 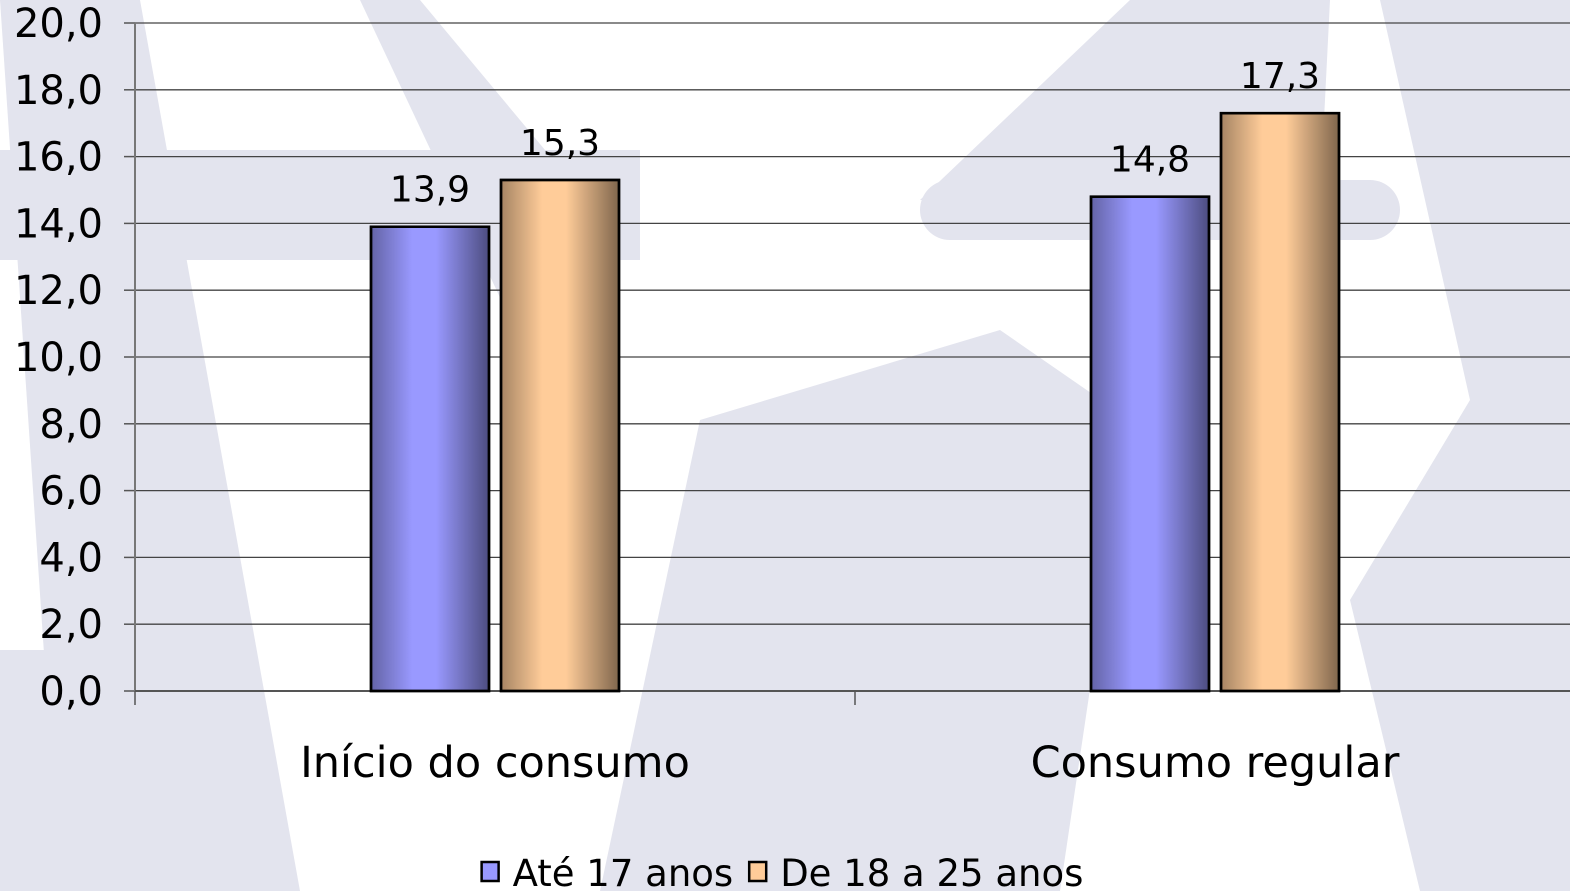 I want to click on legend-label: De 18 a 25 anos, so click(x=931, y=871).